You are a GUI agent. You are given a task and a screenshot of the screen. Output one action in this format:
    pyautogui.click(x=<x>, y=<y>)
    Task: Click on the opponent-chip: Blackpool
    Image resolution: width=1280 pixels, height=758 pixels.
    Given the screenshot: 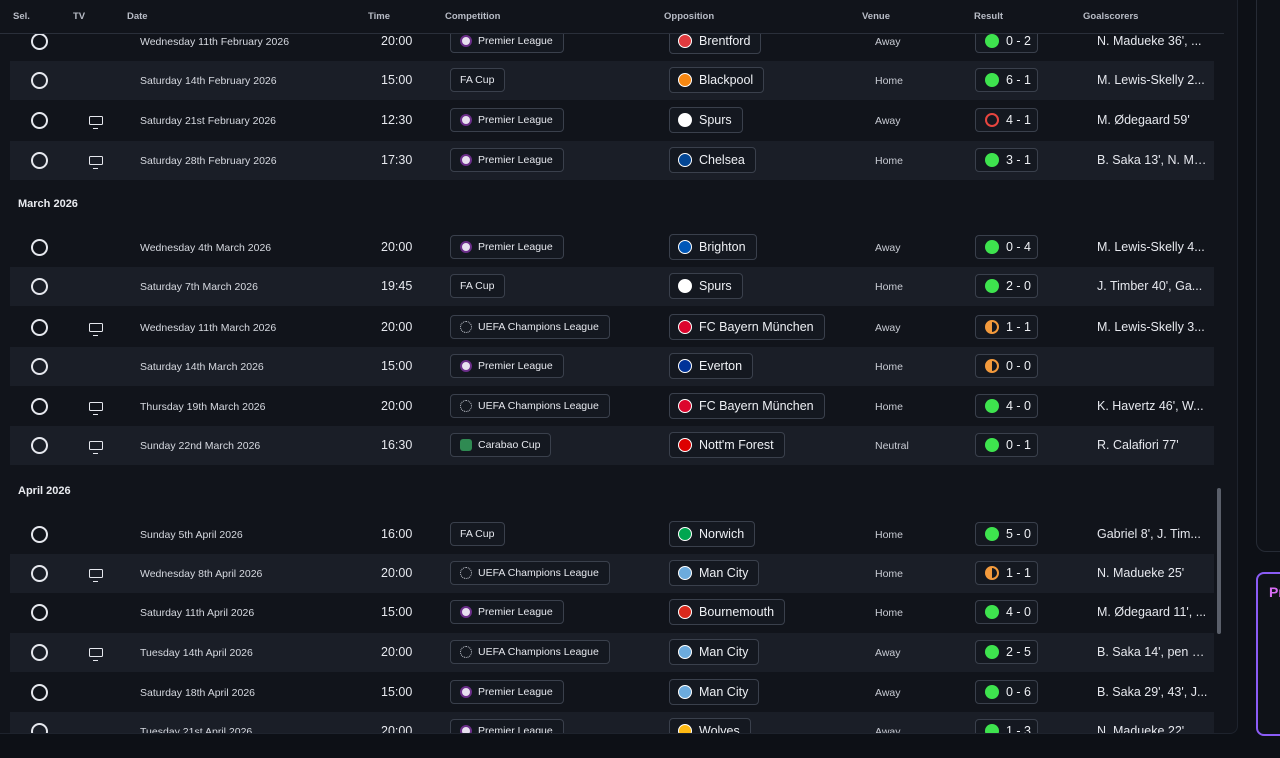 What is the action you would take?
    pyautogui.click(x=717, y=80)
    